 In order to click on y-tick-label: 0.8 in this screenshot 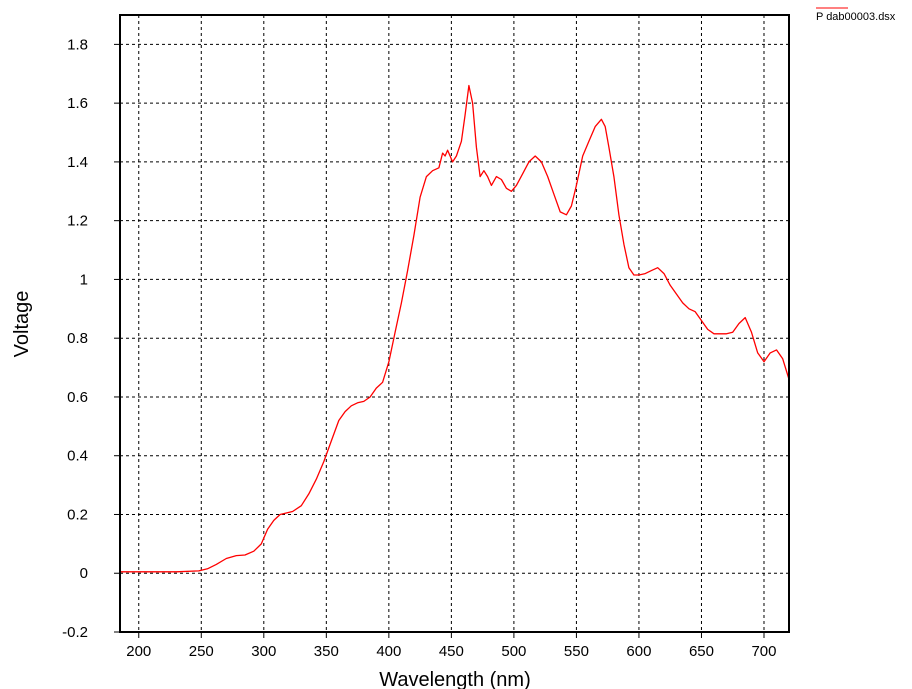, I will do `click(77, 338)`.